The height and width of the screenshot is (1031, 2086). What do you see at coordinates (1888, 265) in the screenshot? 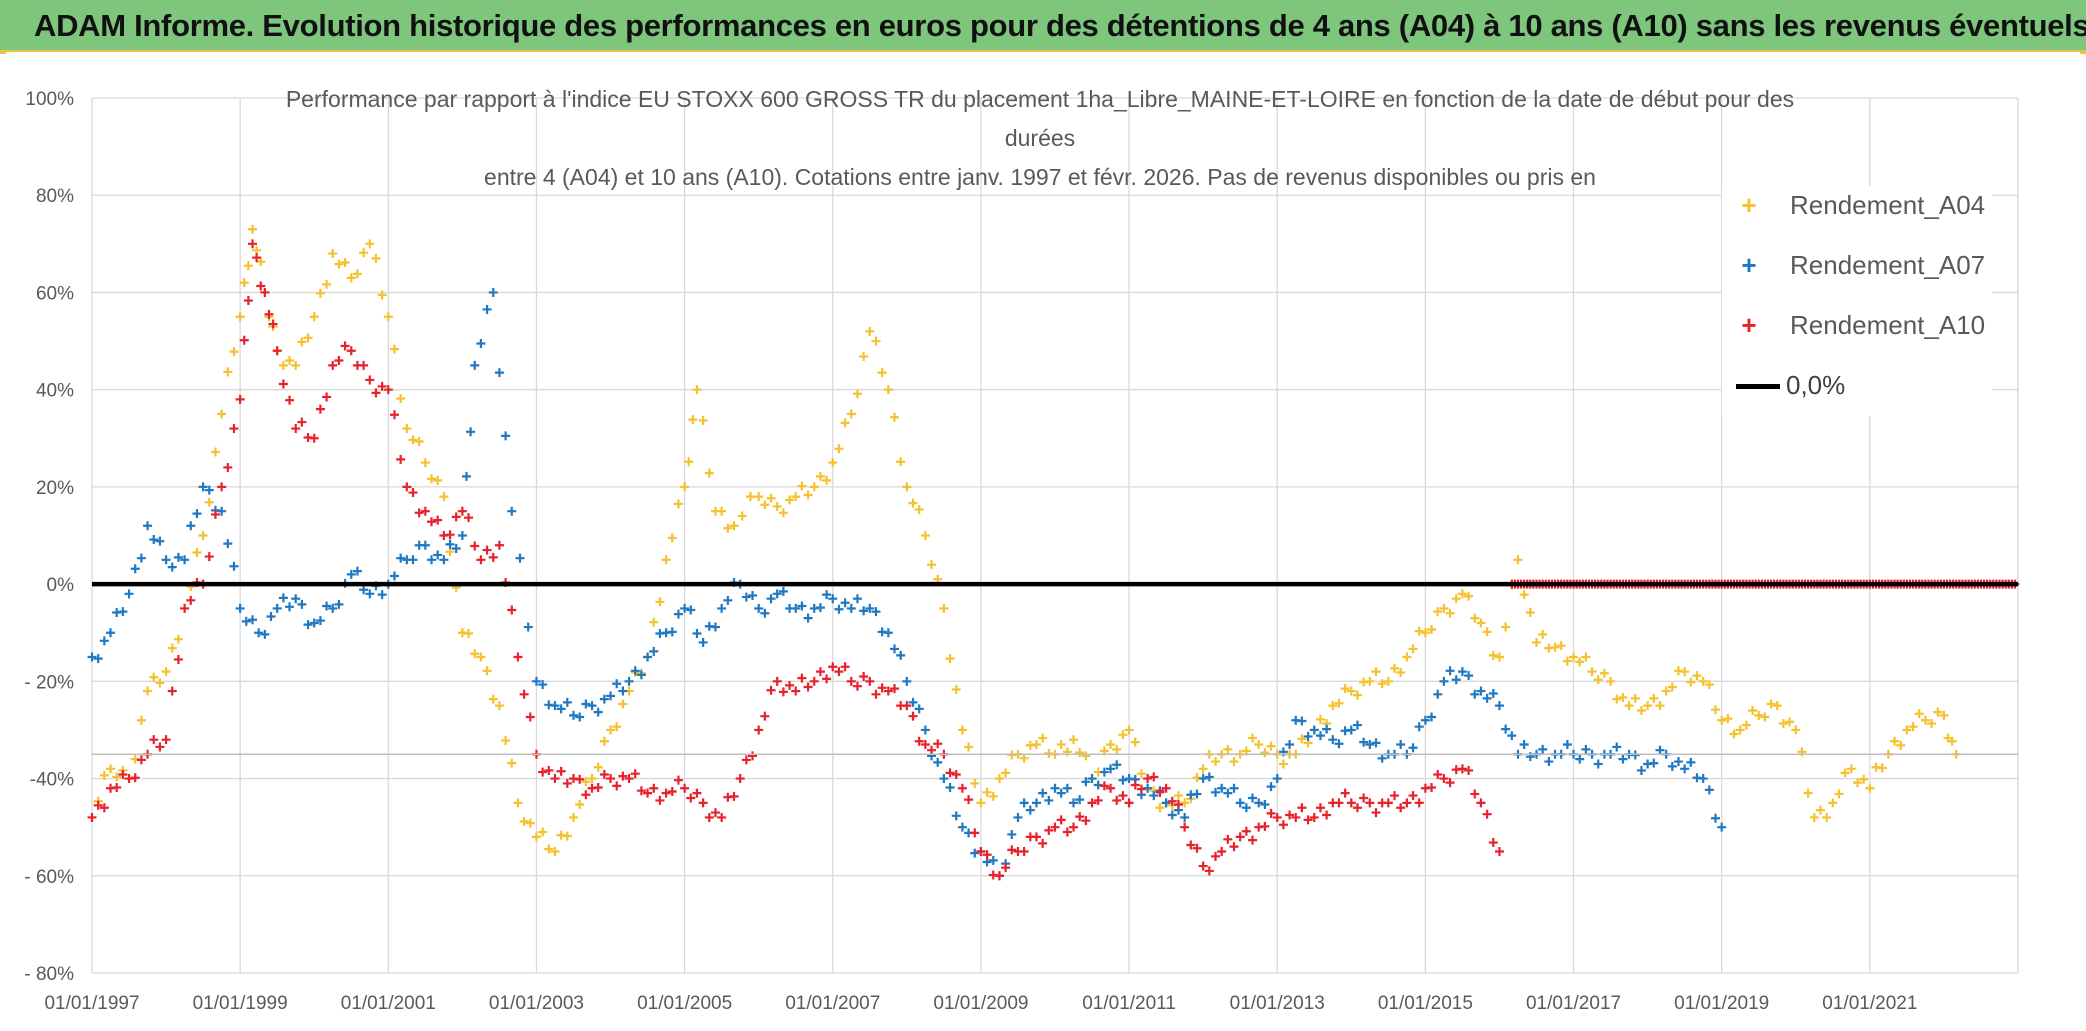
I see `legend-label-a07: Rendement_A07` at bounding box center [1888, 265].